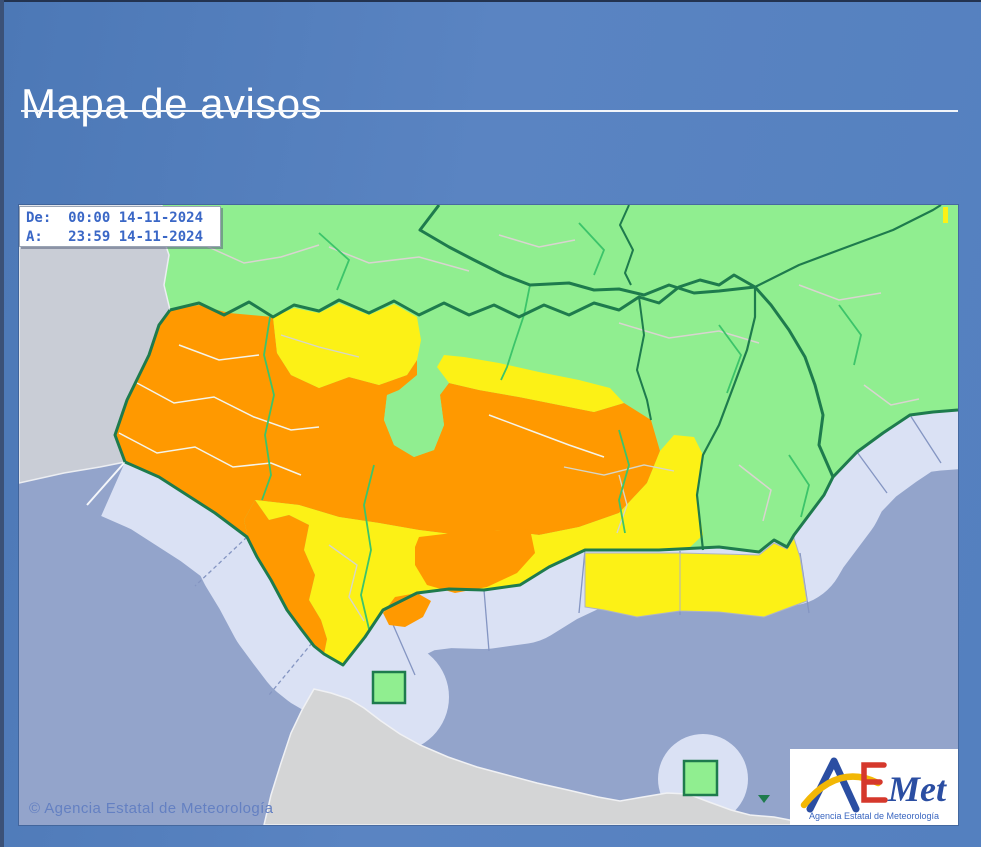 The height and width of the screenshot is (847, 981). What do you see at coordinates (848, 246) in the screenshot?
I see `clm-murcia-border` at bounding box center [848, 246].